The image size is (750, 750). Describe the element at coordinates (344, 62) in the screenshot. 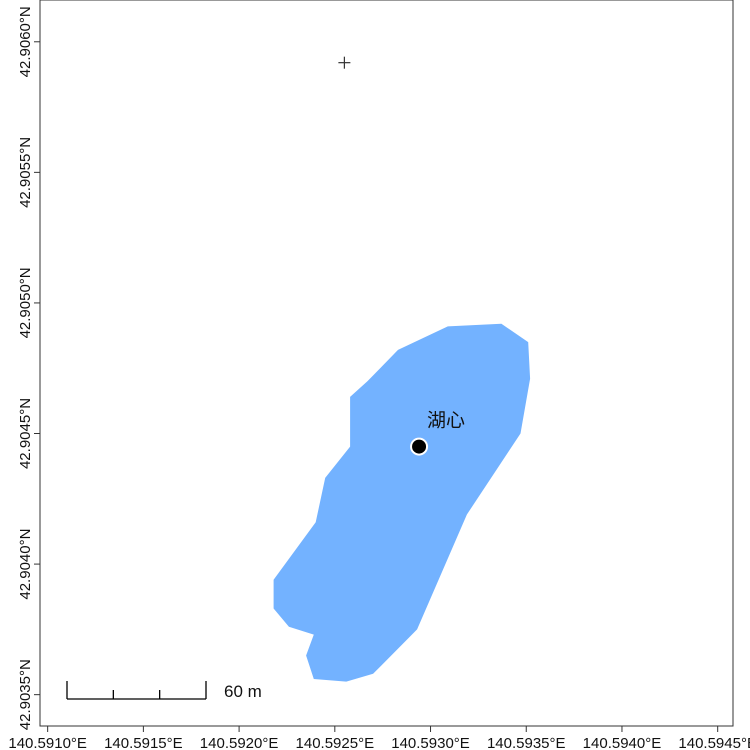

I see `cross-marker` at that location.